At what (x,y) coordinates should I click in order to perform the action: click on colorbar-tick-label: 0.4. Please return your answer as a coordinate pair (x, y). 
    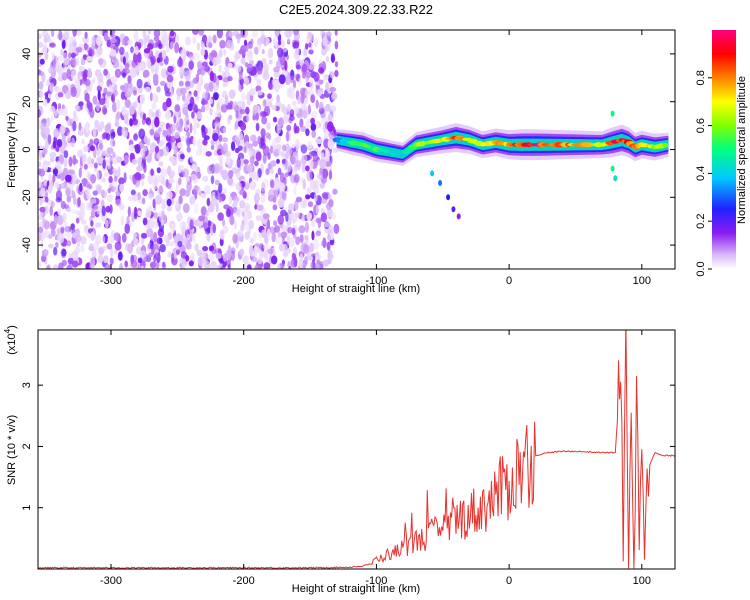
    Looking at the image, I should click on (701, 173).